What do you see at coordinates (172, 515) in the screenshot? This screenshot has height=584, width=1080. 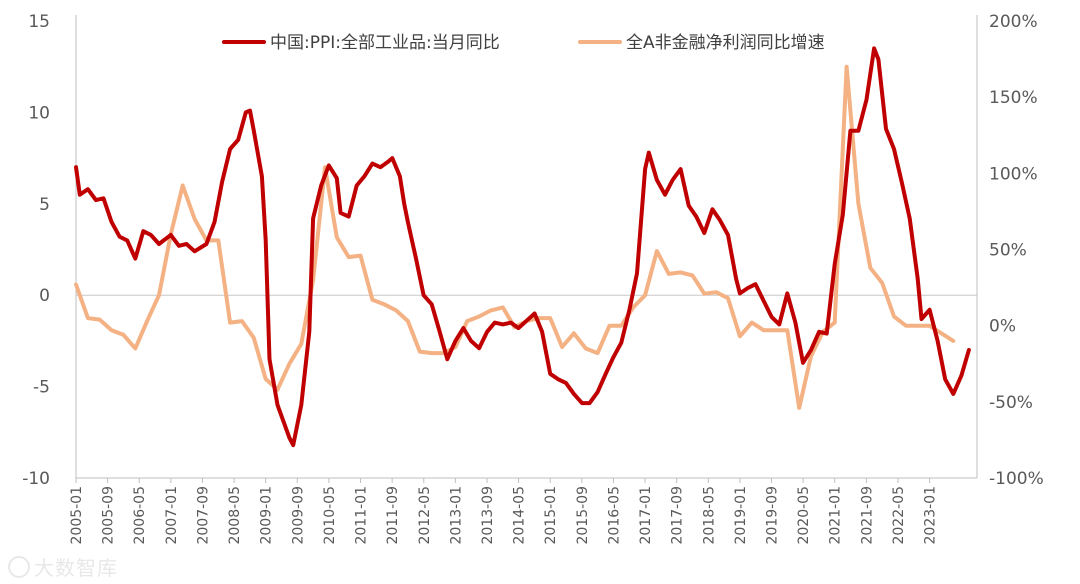 I see `x-tick-label: 2007-01` at bounding box center [172, 515].